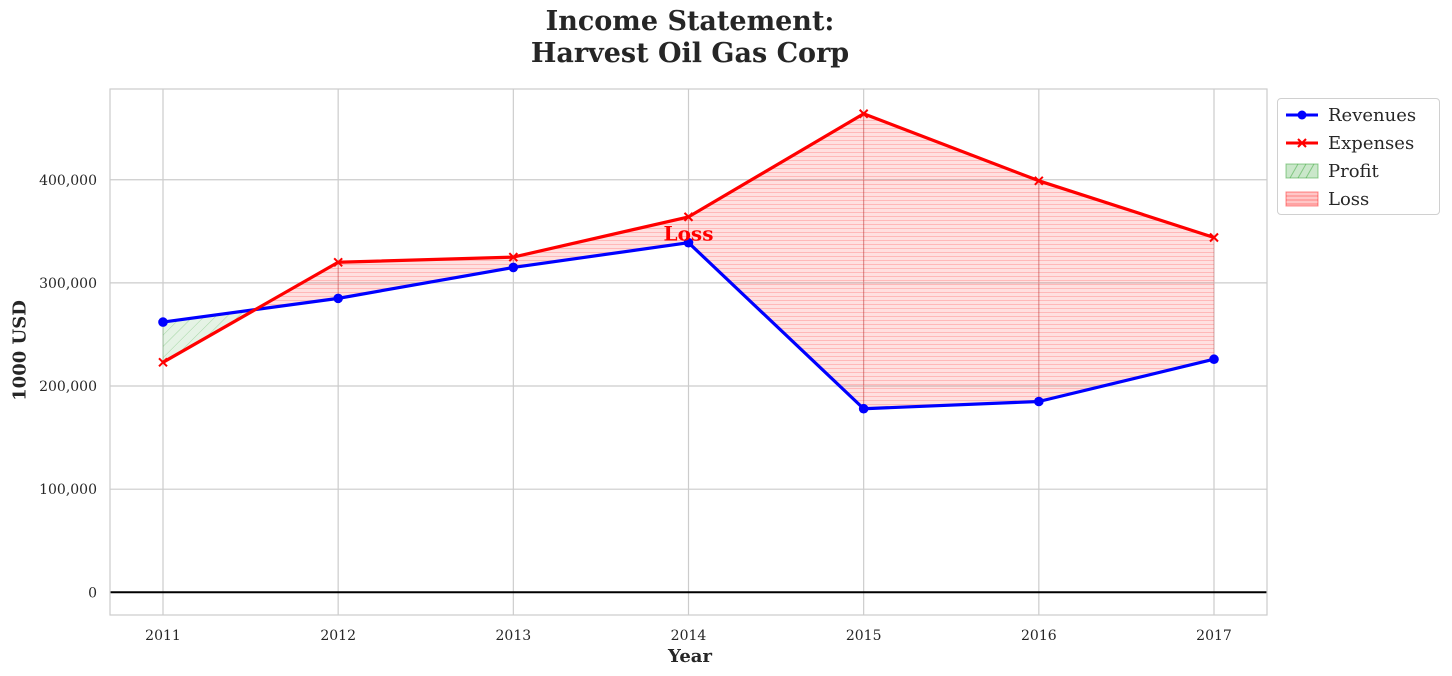 The image size is (1452, 676). I want to click on chart-title-line1: Income Statement:, so click(690, 21).